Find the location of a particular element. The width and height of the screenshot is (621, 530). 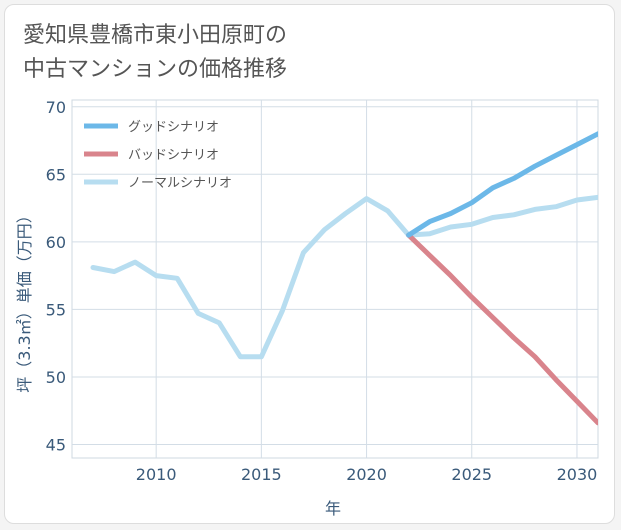

y-tick-label: 55 is located at coordinates (56, 309).